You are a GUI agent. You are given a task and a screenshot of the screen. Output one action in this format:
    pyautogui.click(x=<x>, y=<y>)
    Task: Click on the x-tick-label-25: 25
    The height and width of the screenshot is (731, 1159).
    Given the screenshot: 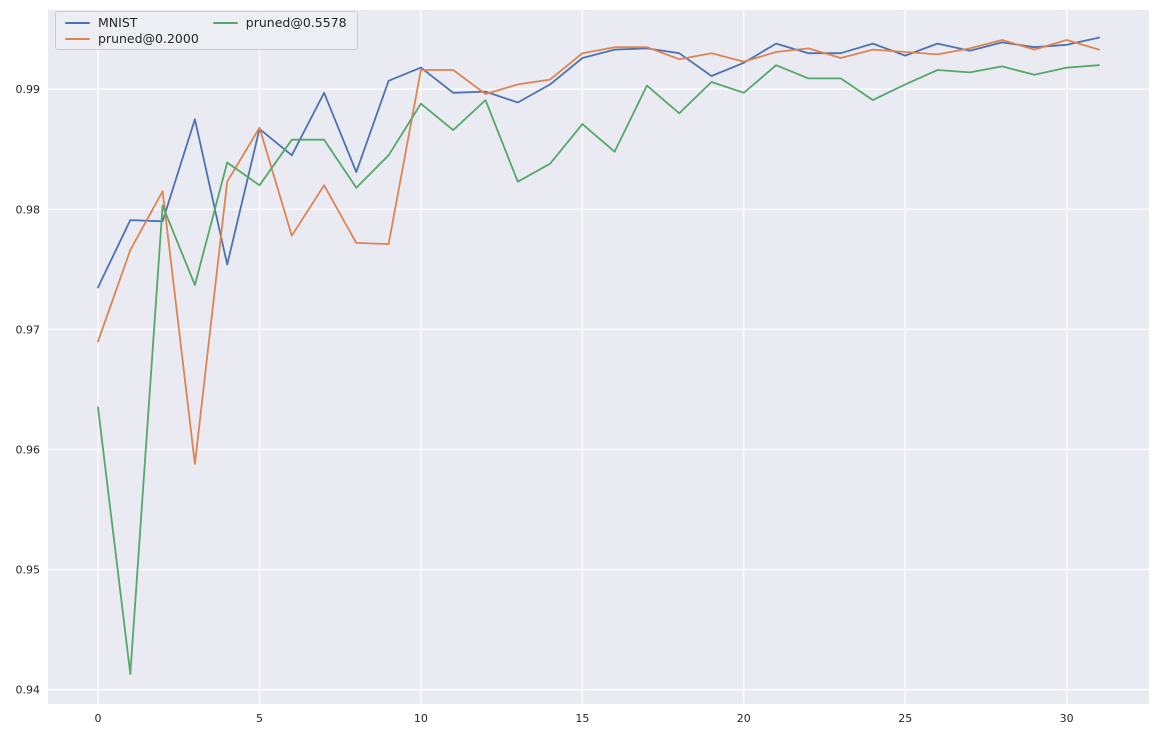 What is the action you would take?
    pyautogui.click(x=905, y=718)
    